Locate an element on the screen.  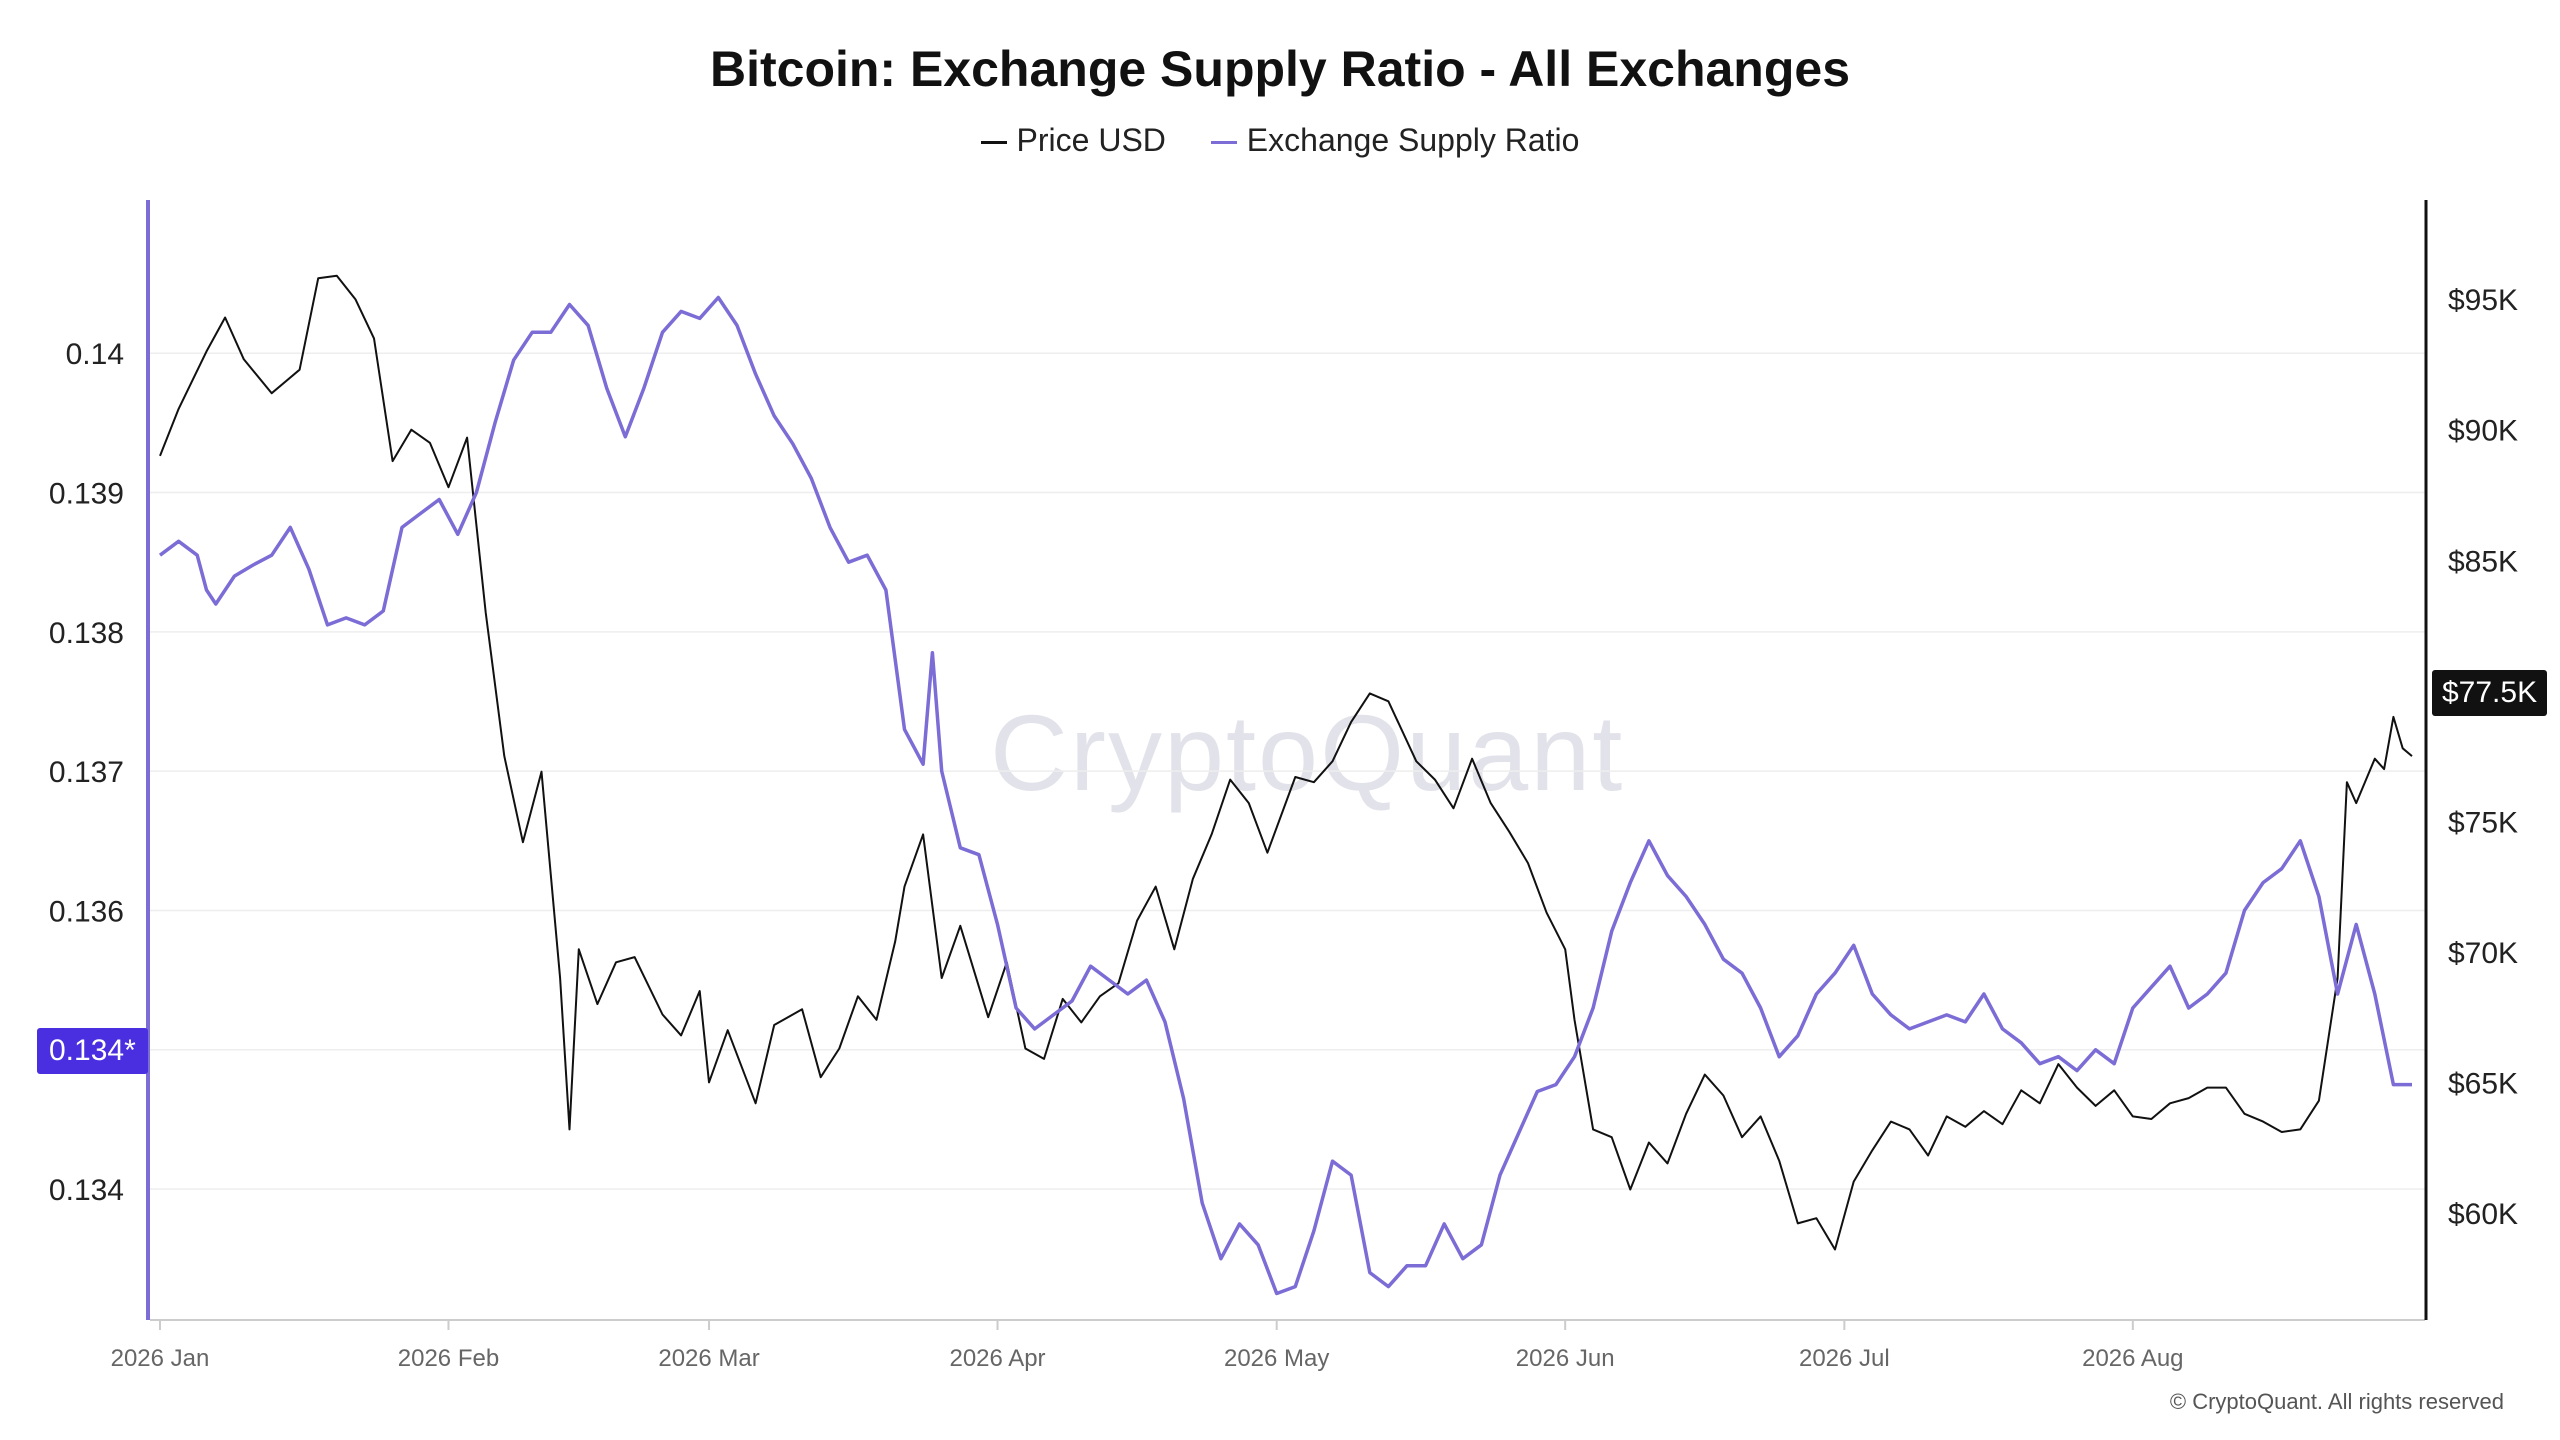
current-price-badge: $77.5K is located at coordinates (2490, 693).